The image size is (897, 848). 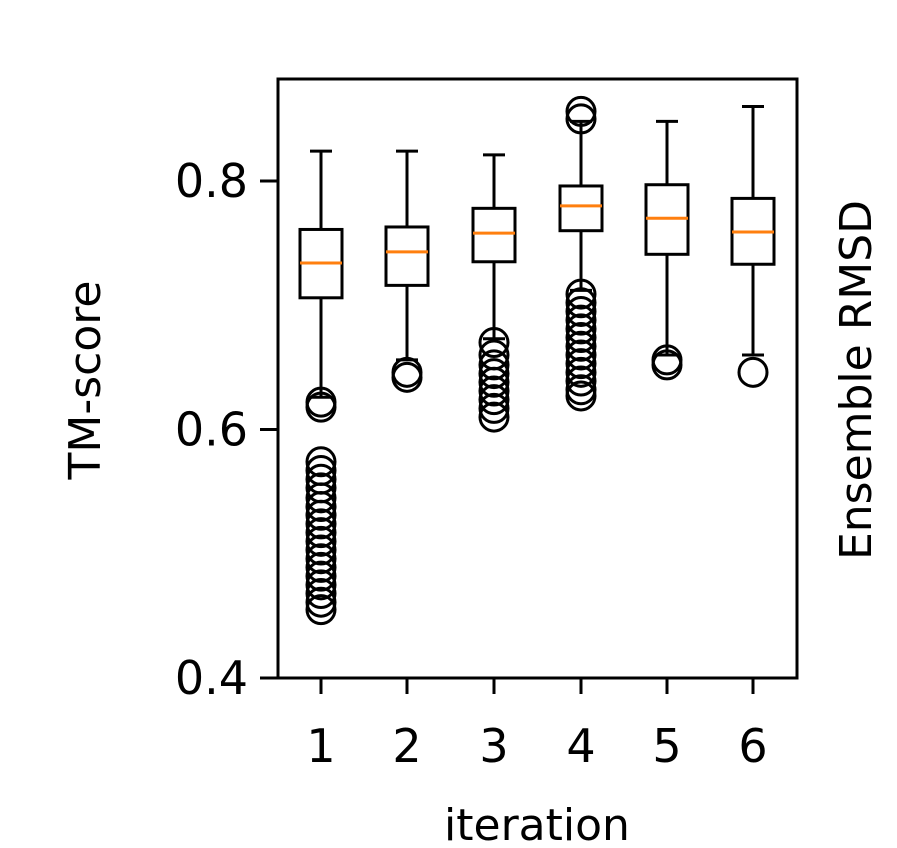 I want to click on x-tick-label: 6, so click(x=752, y=746).